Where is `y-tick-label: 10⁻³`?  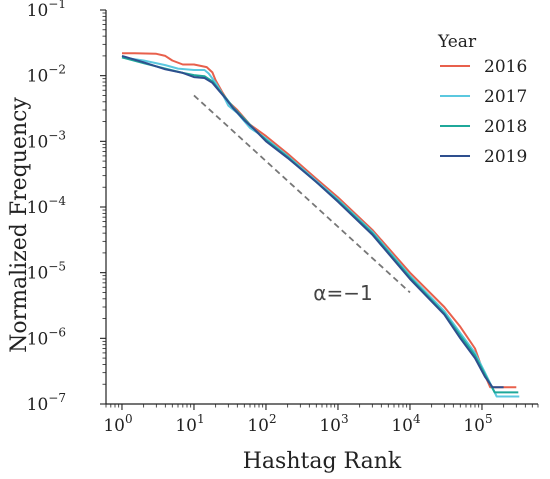 y-tick-label: 10⁻³ is located at coordinates (46, 140).